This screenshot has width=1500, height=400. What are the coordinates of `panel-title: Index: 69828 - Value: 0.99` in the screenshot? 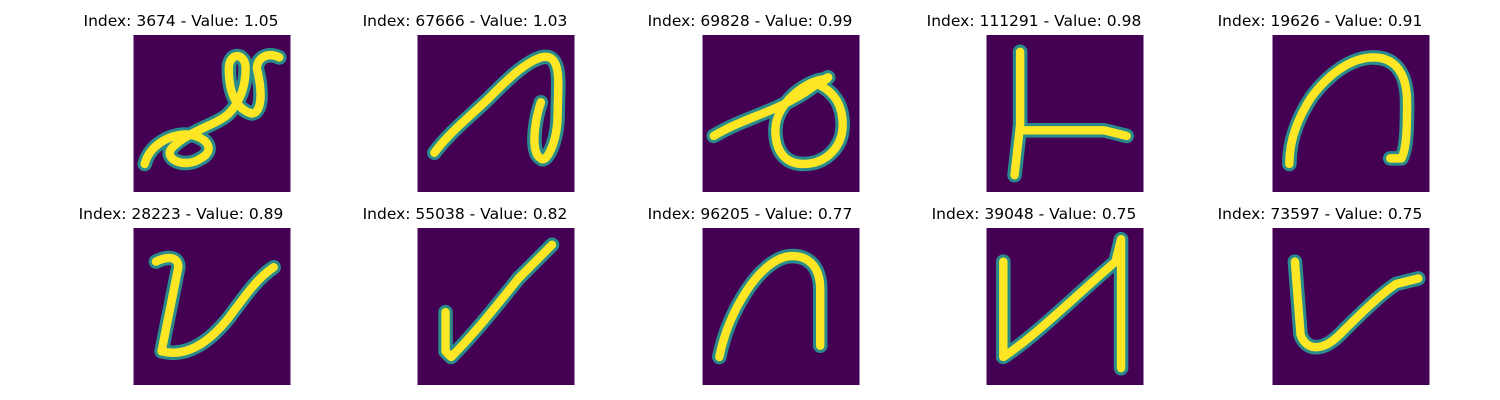 It's located at (750, 21).